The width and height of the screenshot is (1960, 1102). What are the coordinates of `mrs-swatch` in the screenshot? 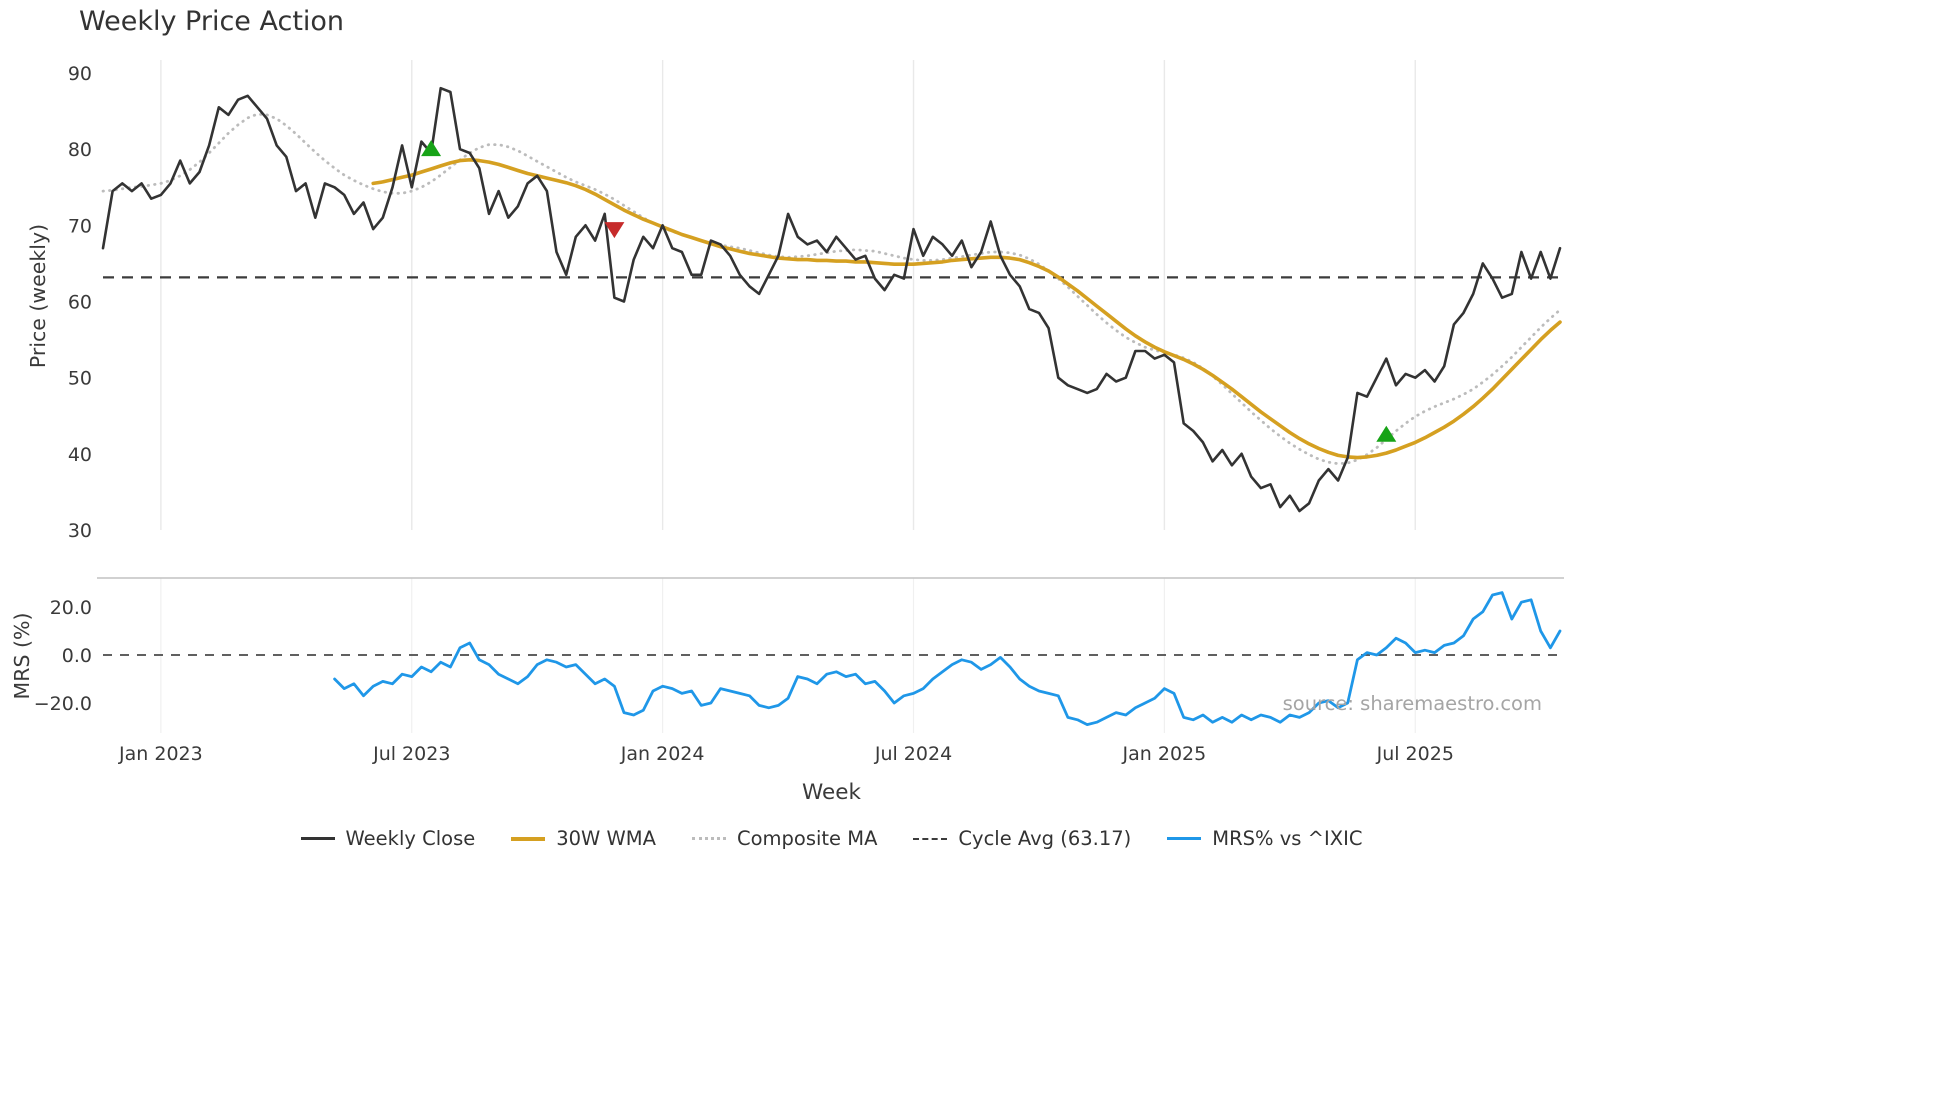 It's located at (1184, 838).